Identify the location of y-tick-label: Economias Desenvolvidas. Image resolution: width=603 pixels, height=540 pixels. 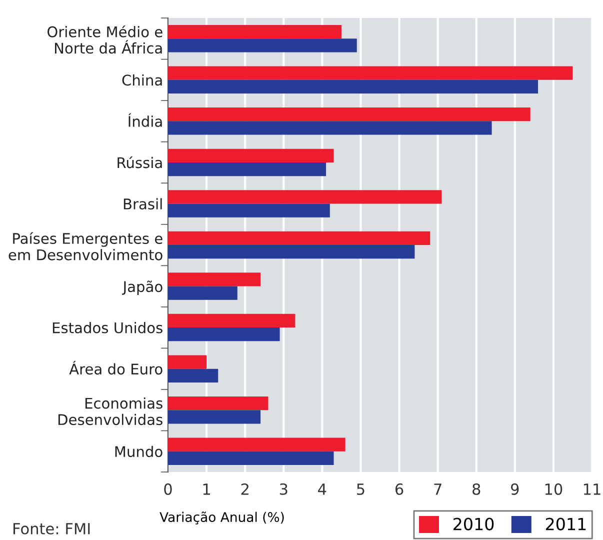
(110, 411).